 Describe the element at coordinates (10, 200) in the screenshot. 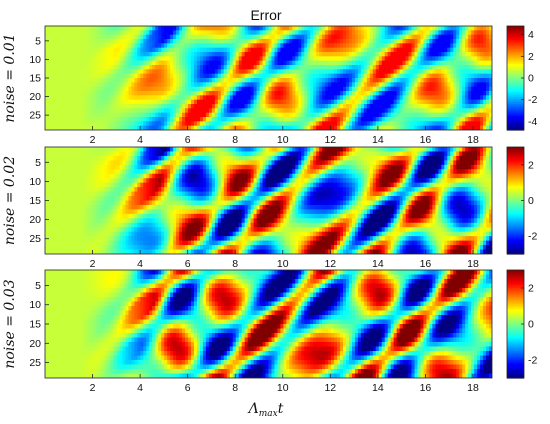

I see `y-axis-label-2: noise = 0.02` at that location.